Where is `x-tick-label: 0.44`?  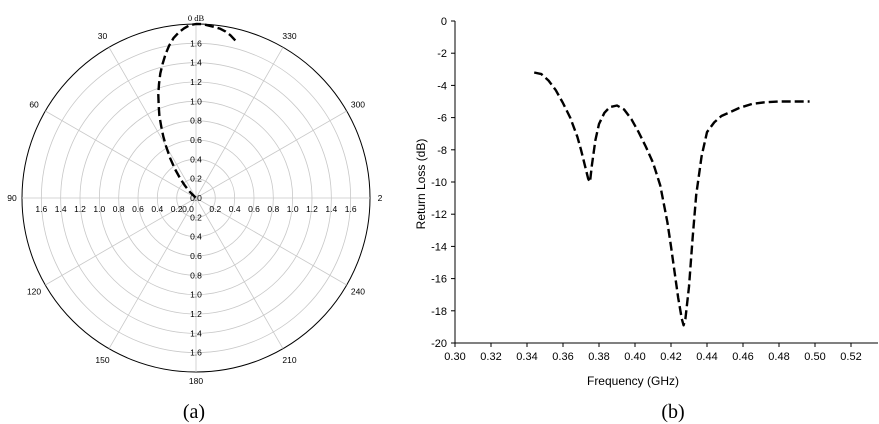
x-tick-label: 0.44 is located at coordinates (706, 357).